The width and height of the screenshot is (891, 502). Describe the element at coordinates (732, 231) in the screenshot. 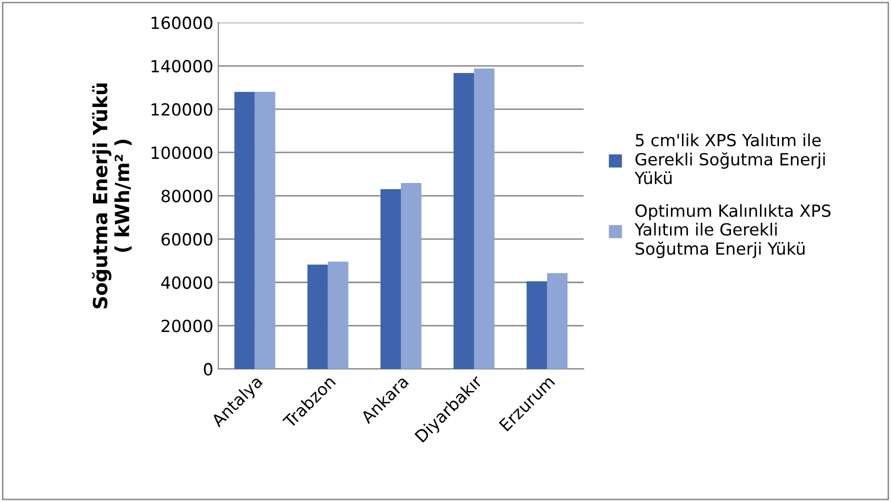

I see `legend-label: Optimum Kalınlıkta XPS Yalıtım ile Gerekli Soğutma Enerji Yükü` at that location.